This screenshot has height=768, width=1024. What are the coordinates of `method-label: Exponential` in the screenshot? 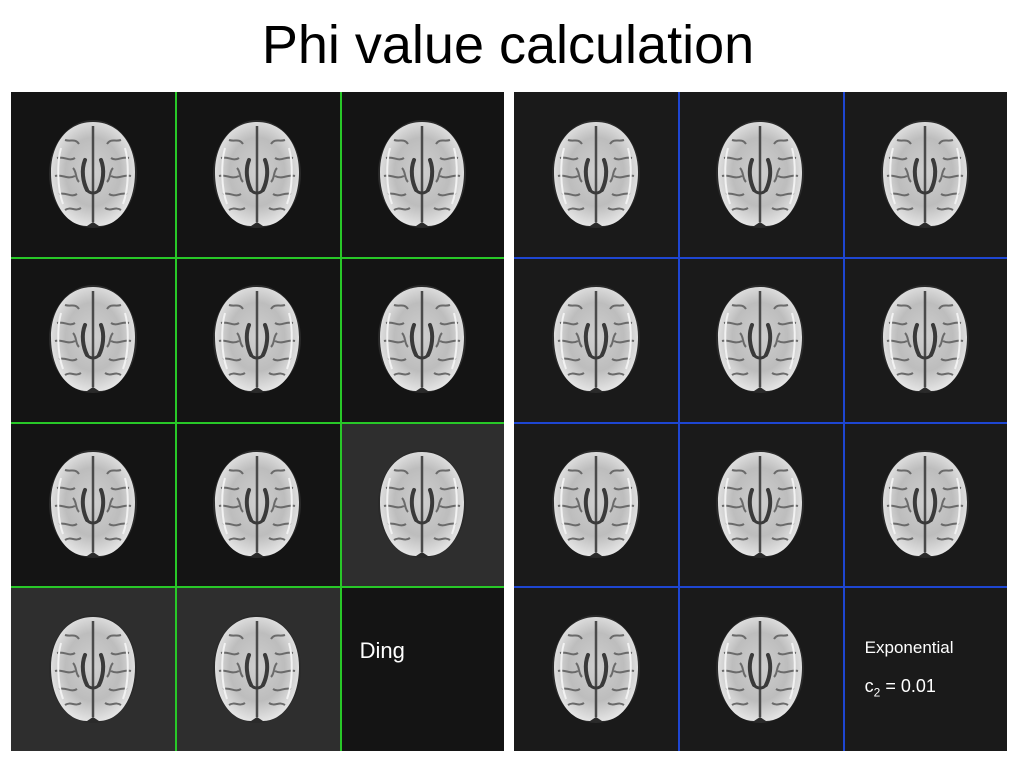 It's located at (909, 648).